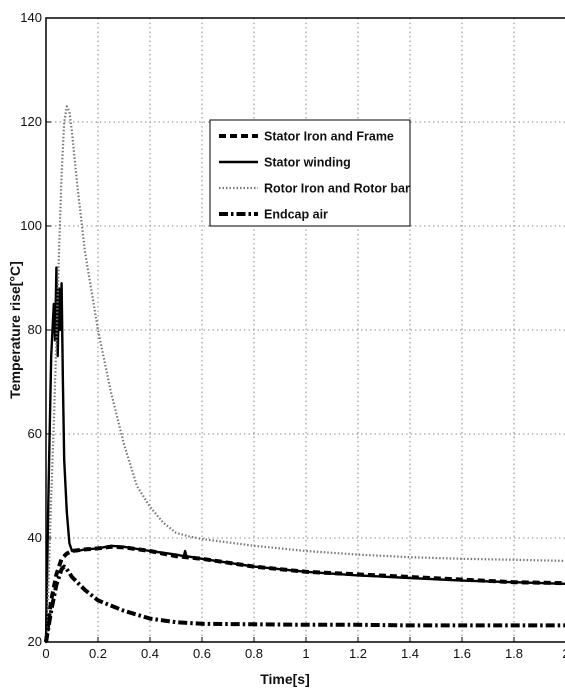 The width and height of the screenshot is (565, 690). Describe the element at coordinates (285, 679) in the screenshot. I see `x-axis-label: Time[s]` at that location.